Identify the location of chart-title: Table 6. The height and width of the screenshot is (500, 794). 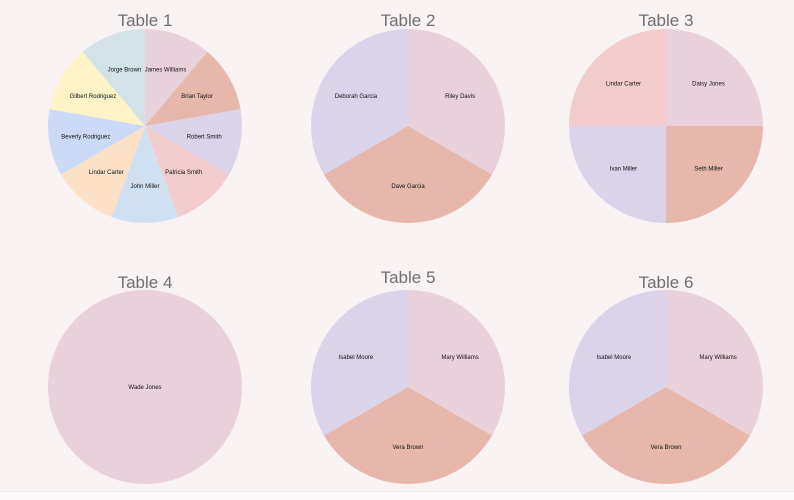
(666, 282).